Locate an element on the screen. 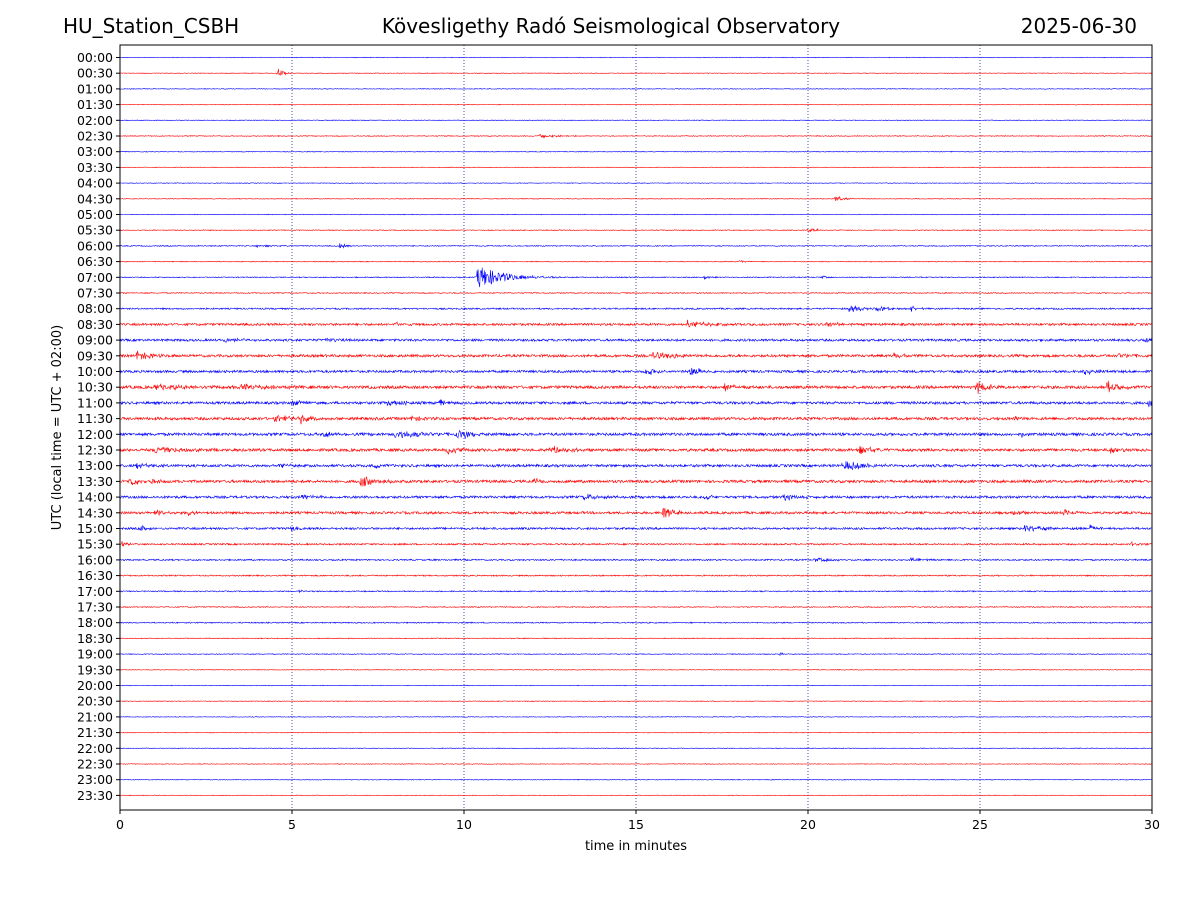  y-tick-label: 13:30 is located at coordinates (95, 481).